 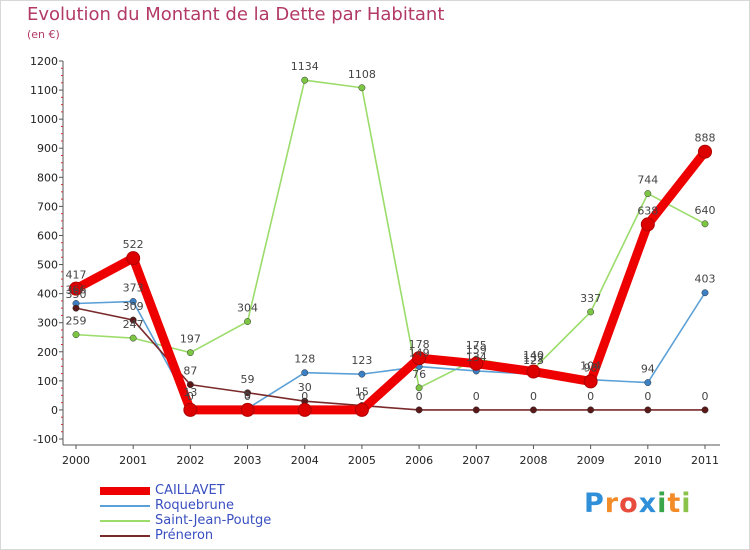 I want to click on logo-letter: x, so click(x=648, y=503).